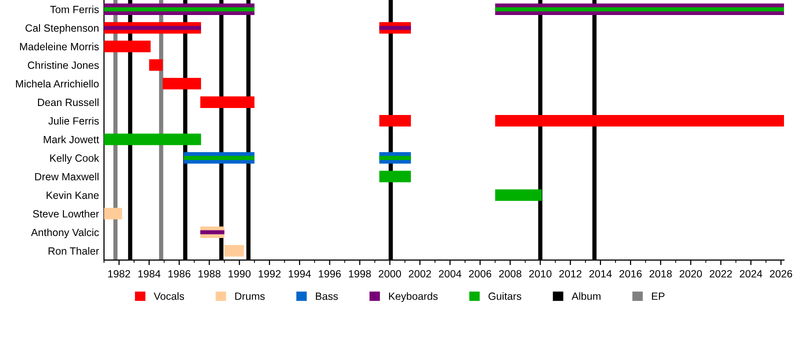 The height and width of the screenshot is (340, 800). Describe the element at coordinates (329, 274) in the screenshot. I see `x-tick-label: 1996` at that location.